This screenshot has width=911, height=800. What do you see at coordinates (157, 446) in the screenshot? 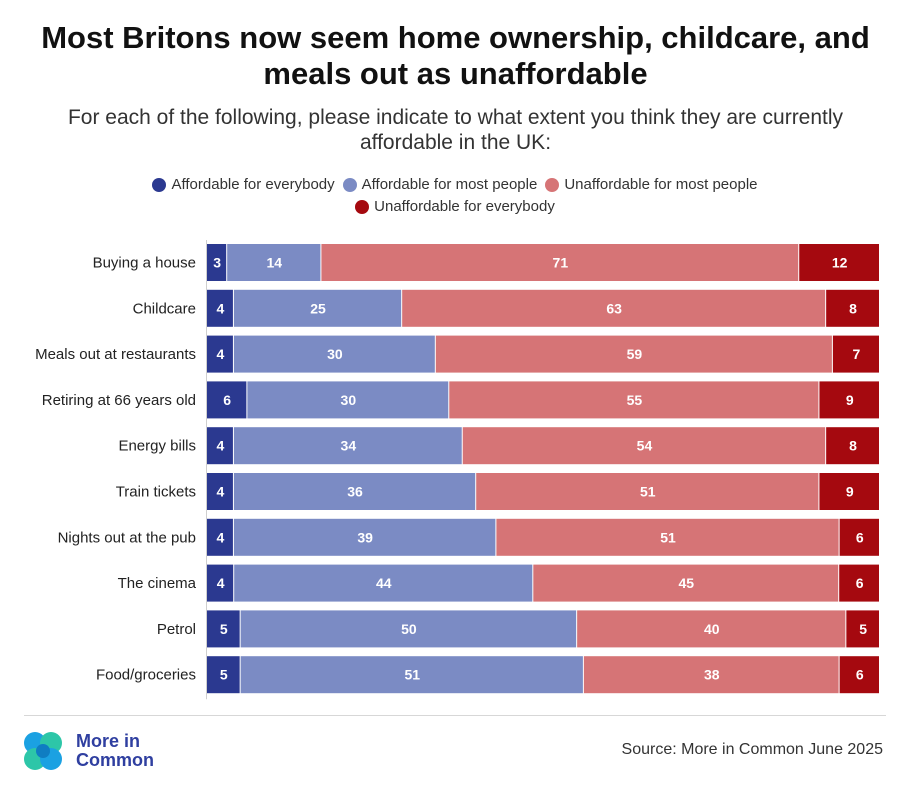
I see `category-label: Energy bills` at bounding box center [157, 446].